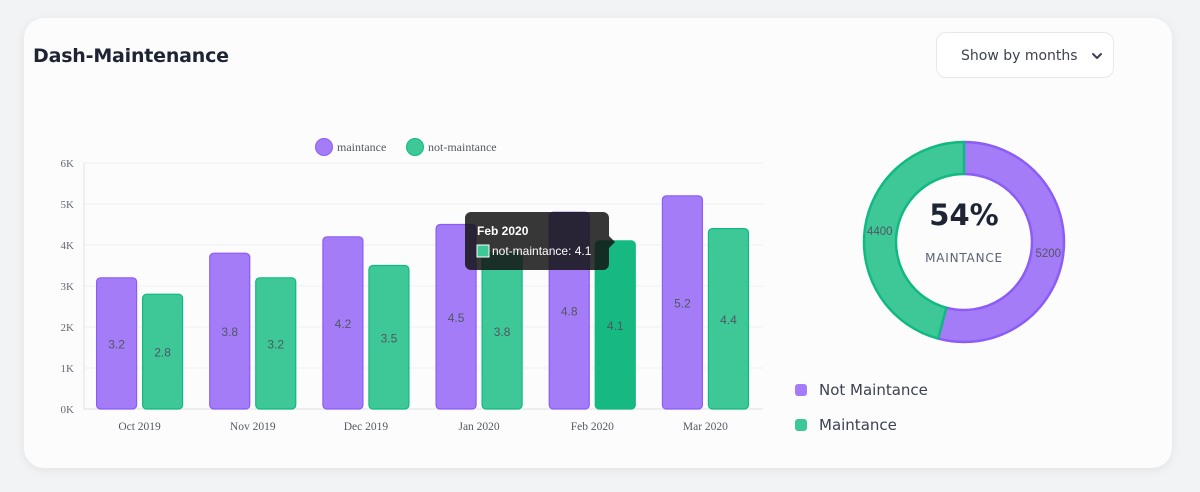 Image resolution: width=1200 pixels, height=492 pixels. What do you see at coordinates (858, 425) in the screenshot?
I see `legend-label-maintance: Maintance` at bounding box center [858, 425].